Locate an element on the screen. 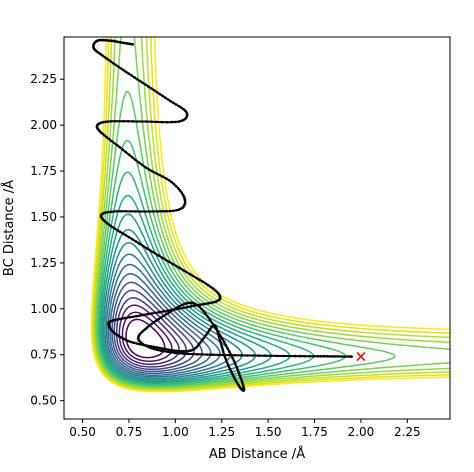 The image size is (474, 472). x-tick-label: 1.50 is located at coordinates (268, 432).